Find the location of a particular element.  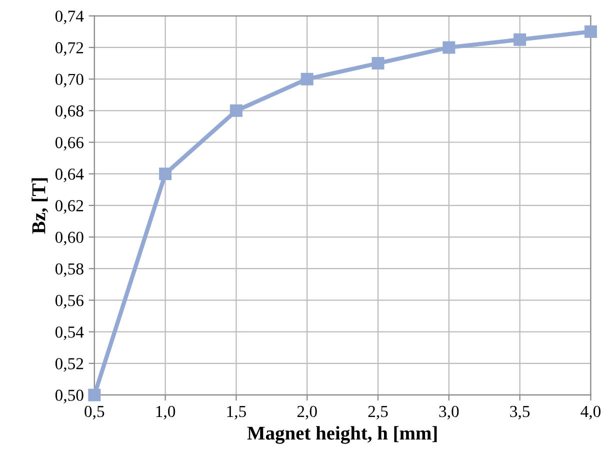

y-tick-label: 0,68 is located at coordinates (69, 112).